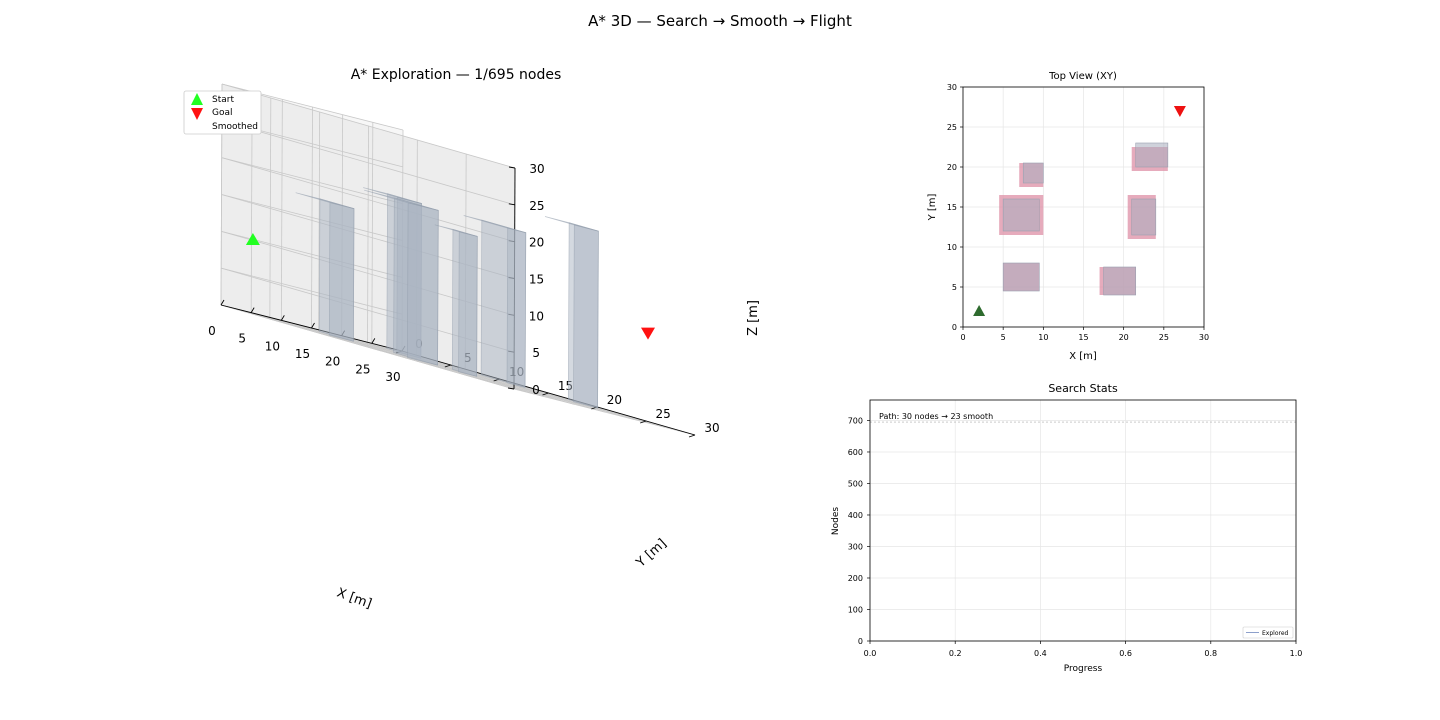 Image resolution: width=1440 pixels, height=720 pixels. Describe the element at coordinates (1003, 337) in the screenshot. I see `top-view-x-tick-label: 5` at that location.